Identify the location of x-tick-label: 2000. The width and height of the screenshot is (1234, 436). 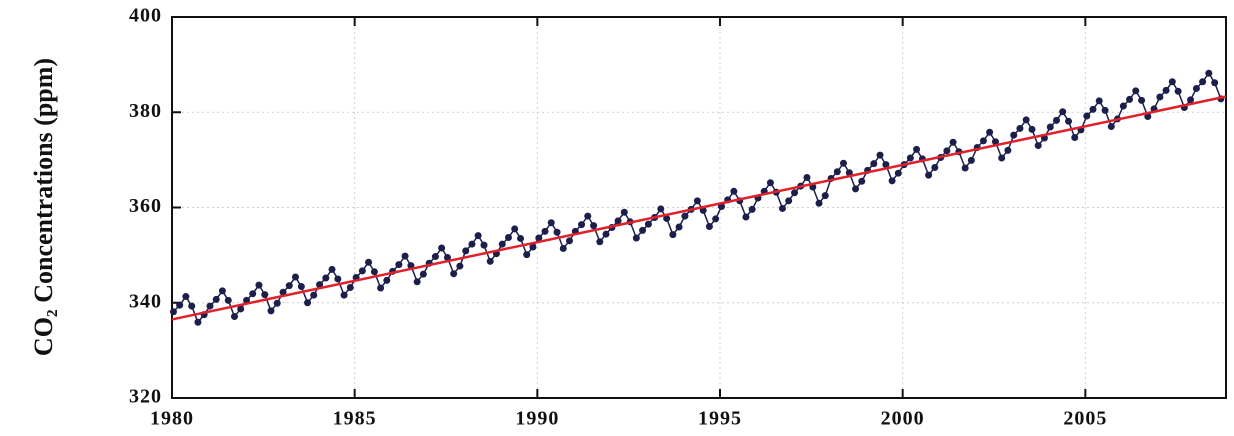
(903, 419).